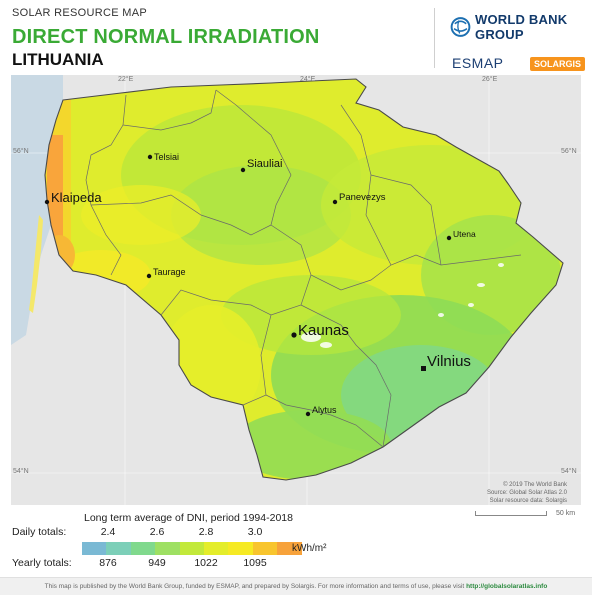  What do you see at coordinates (206, 563) in the screenshot?
I see `yearly-value-3: 1022` at bounding box center [206, 563].